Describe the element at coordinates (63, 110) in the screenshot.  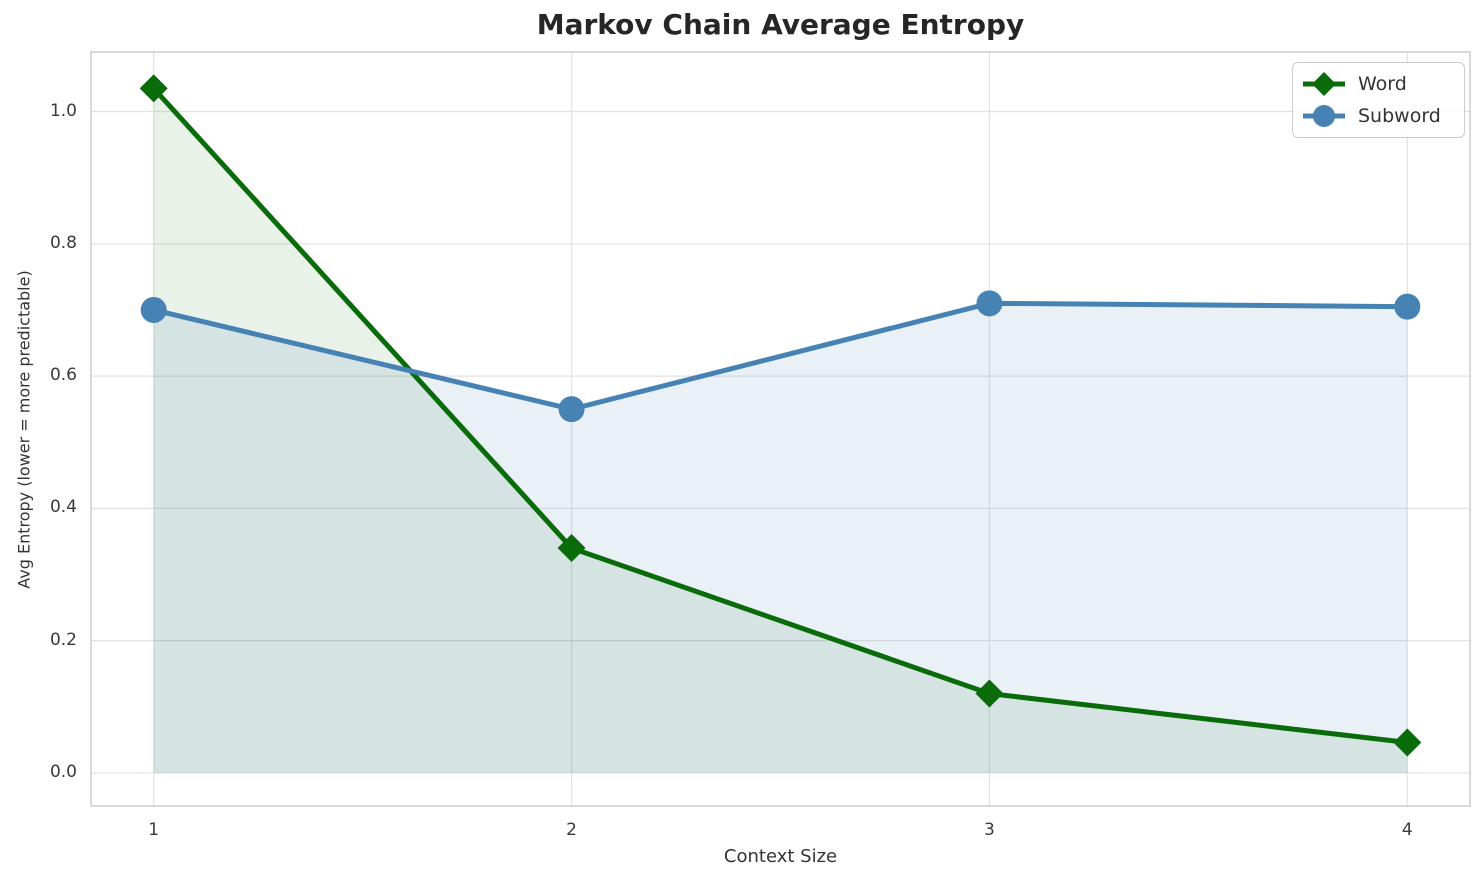
I see `y-tick-label: 1.0` at that location.